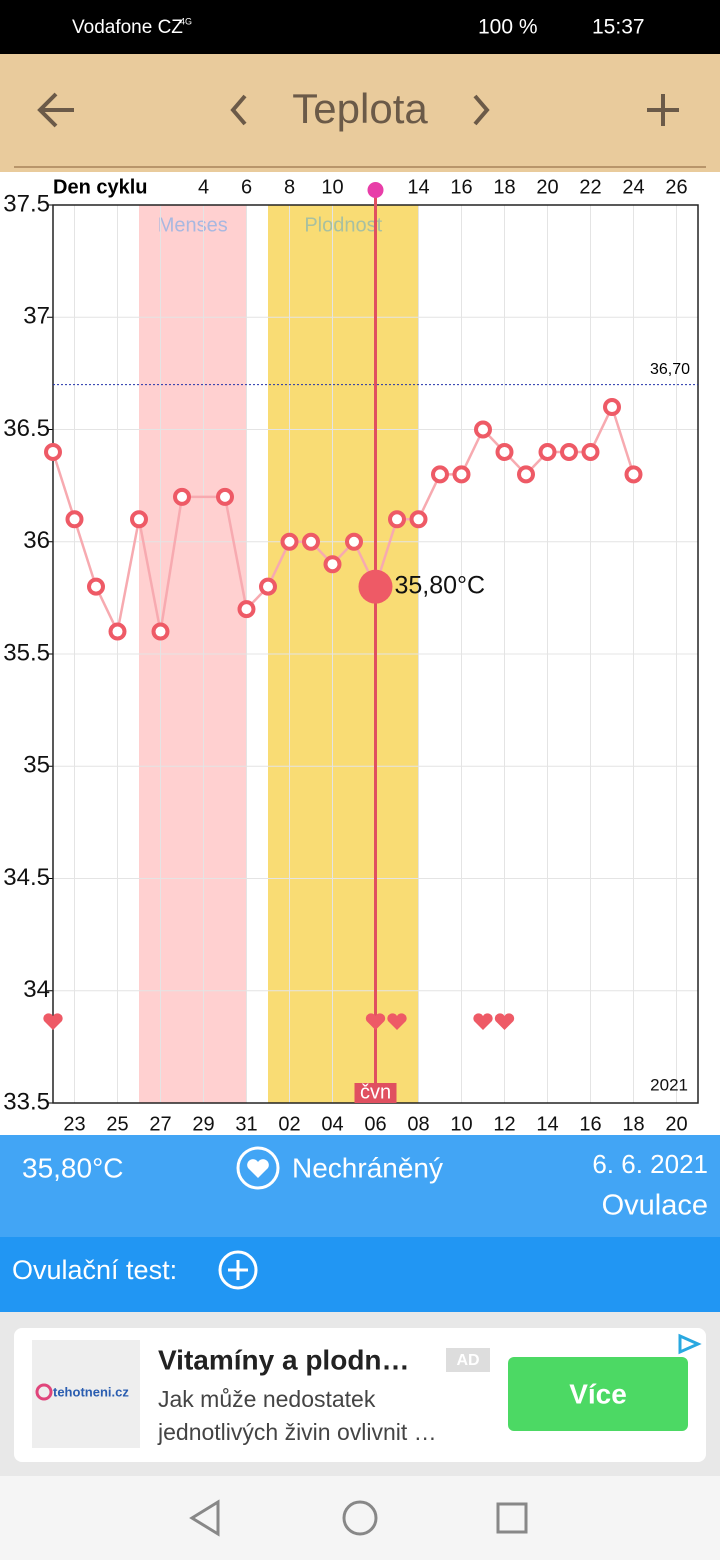 This screenshot has height=1564, width=720. I want to click on cycle-day-label: 26, so click(676, 187).